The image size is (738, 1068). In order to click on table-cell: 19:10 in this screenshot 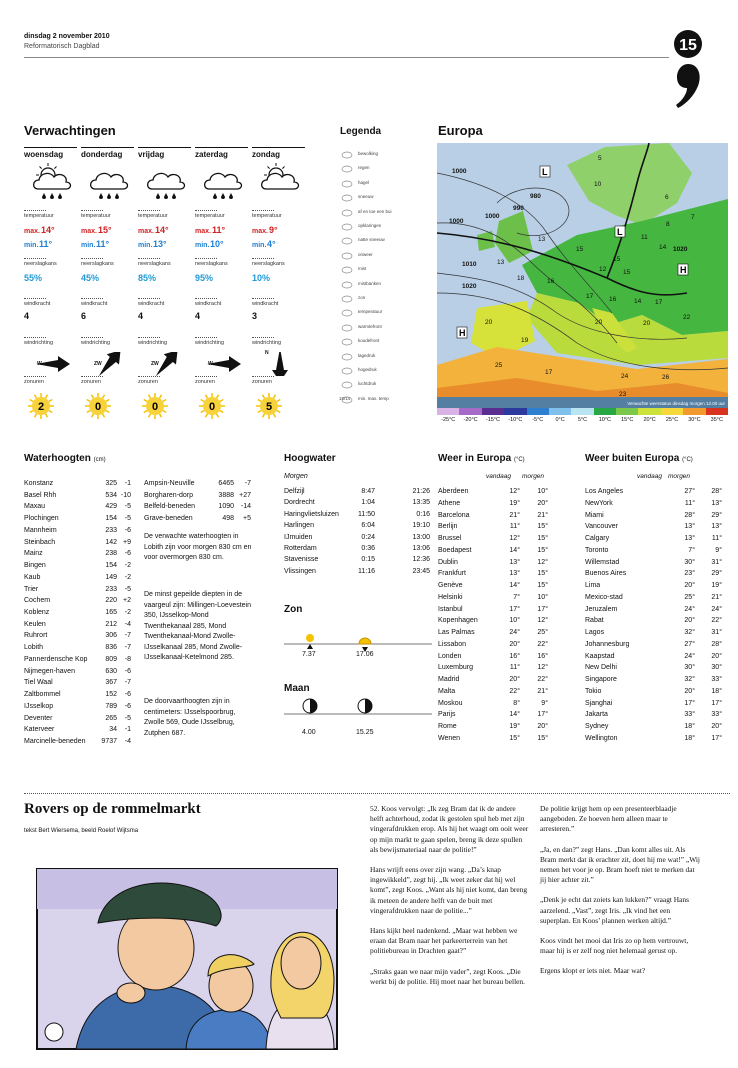, I will do `click(421, 526)`.